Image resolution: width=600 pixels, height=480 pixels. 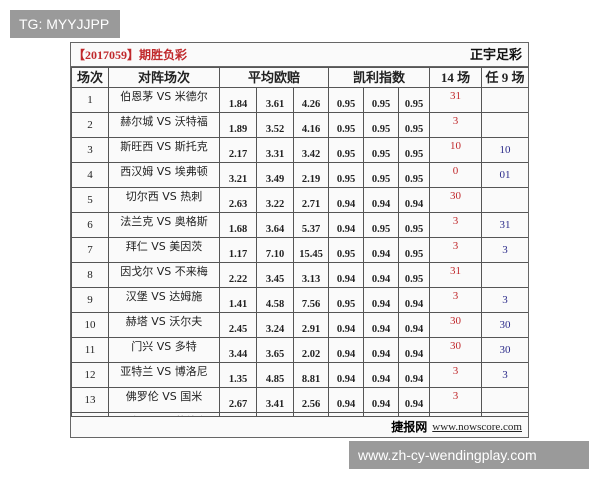 I want to click on avg-odds-cell: 1.84, so click(x=238, y=100).